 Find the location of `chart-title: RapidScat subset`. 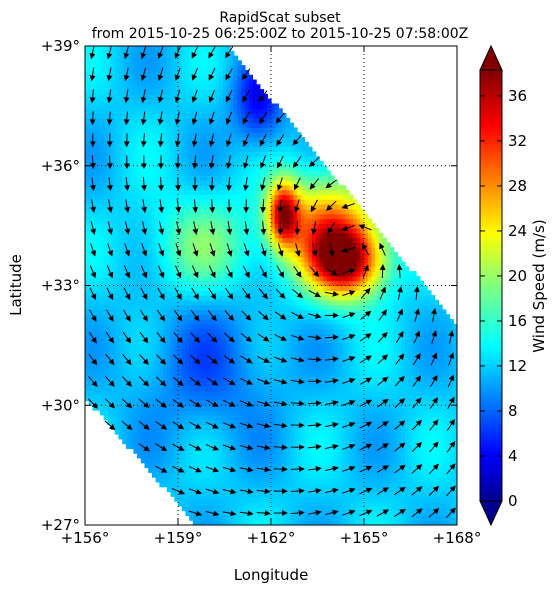

chart-title: RapidScat subset is located at coordinates (280, 18).